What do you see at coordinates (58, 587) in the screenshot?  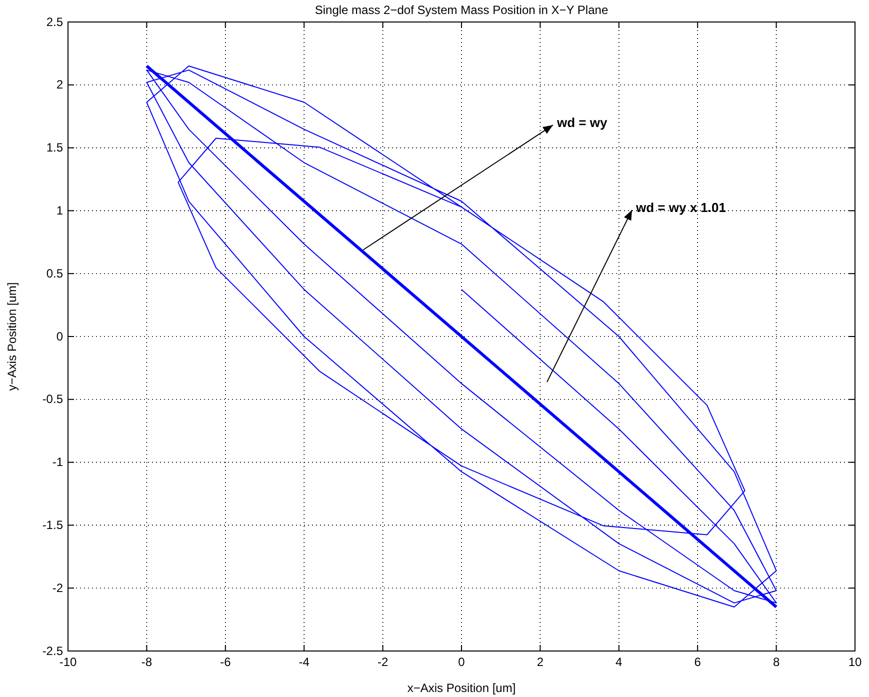 I see `y-tick-label: -2` at bounding box center [58, 587].